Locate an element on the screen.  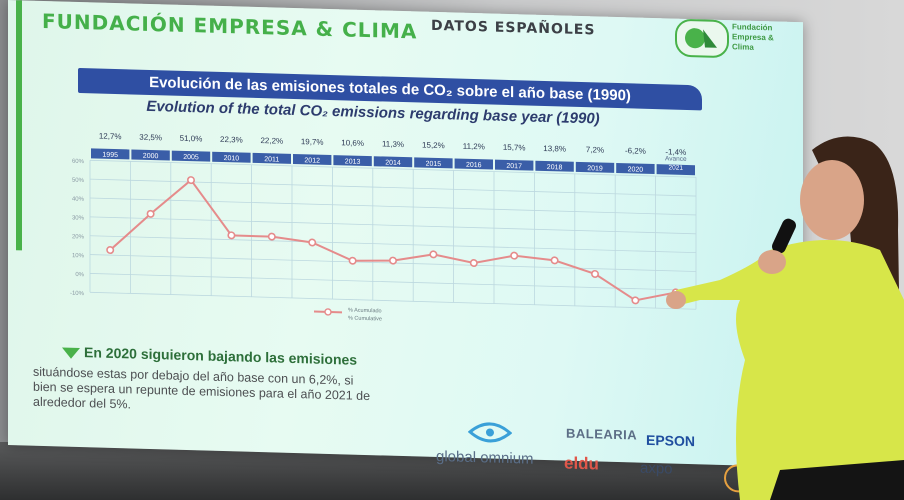
y-tick-label: 20% is located at coordinates (78, 237).